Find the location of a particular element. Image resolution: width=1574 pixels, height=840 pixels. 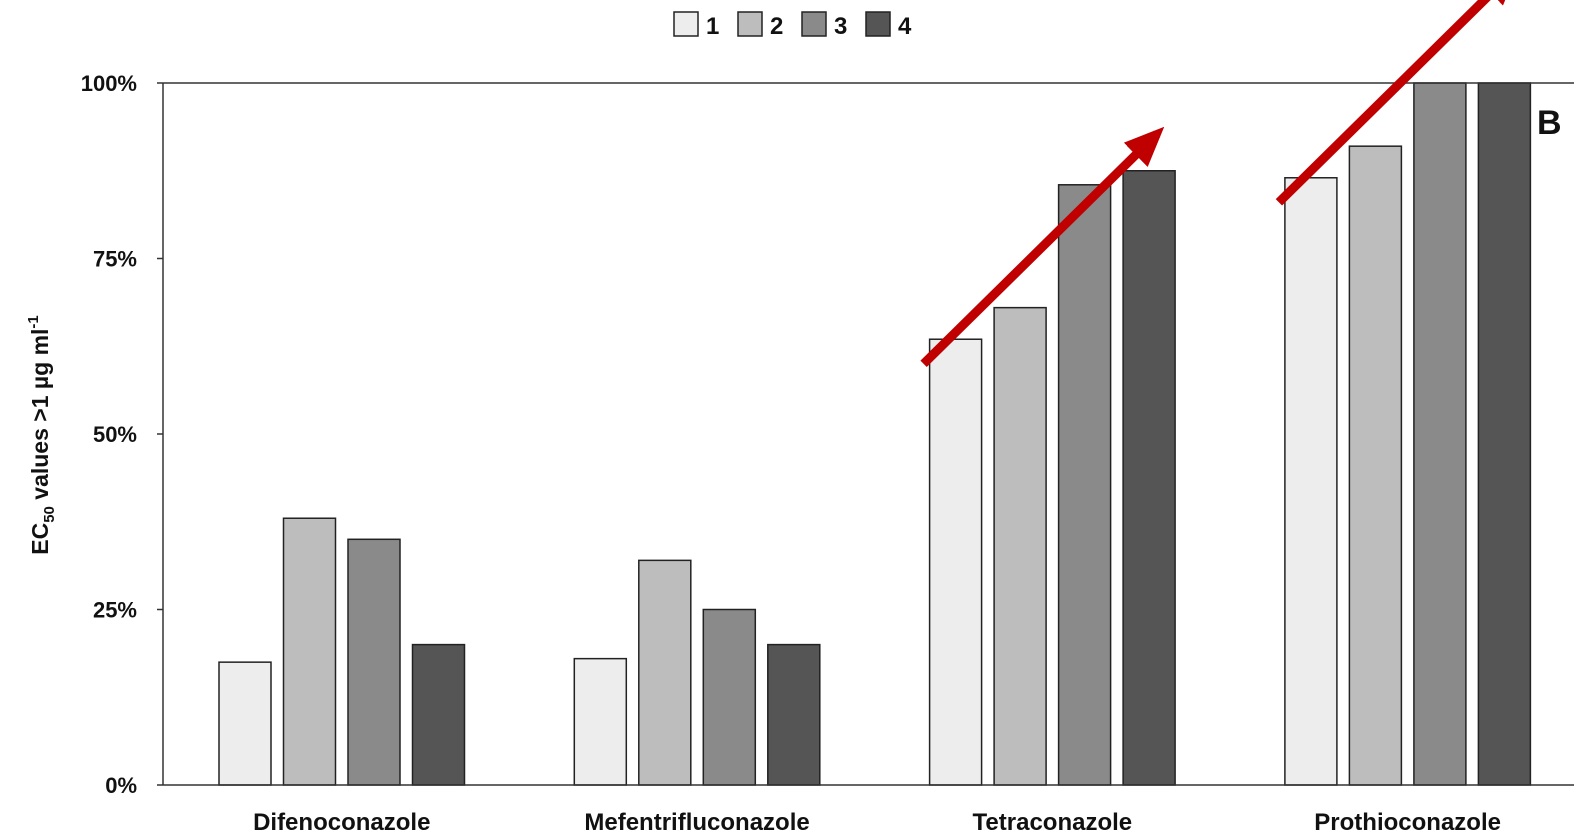

y-axis-title-rest: values >1 µg ml is located at coordinates (40, 418).